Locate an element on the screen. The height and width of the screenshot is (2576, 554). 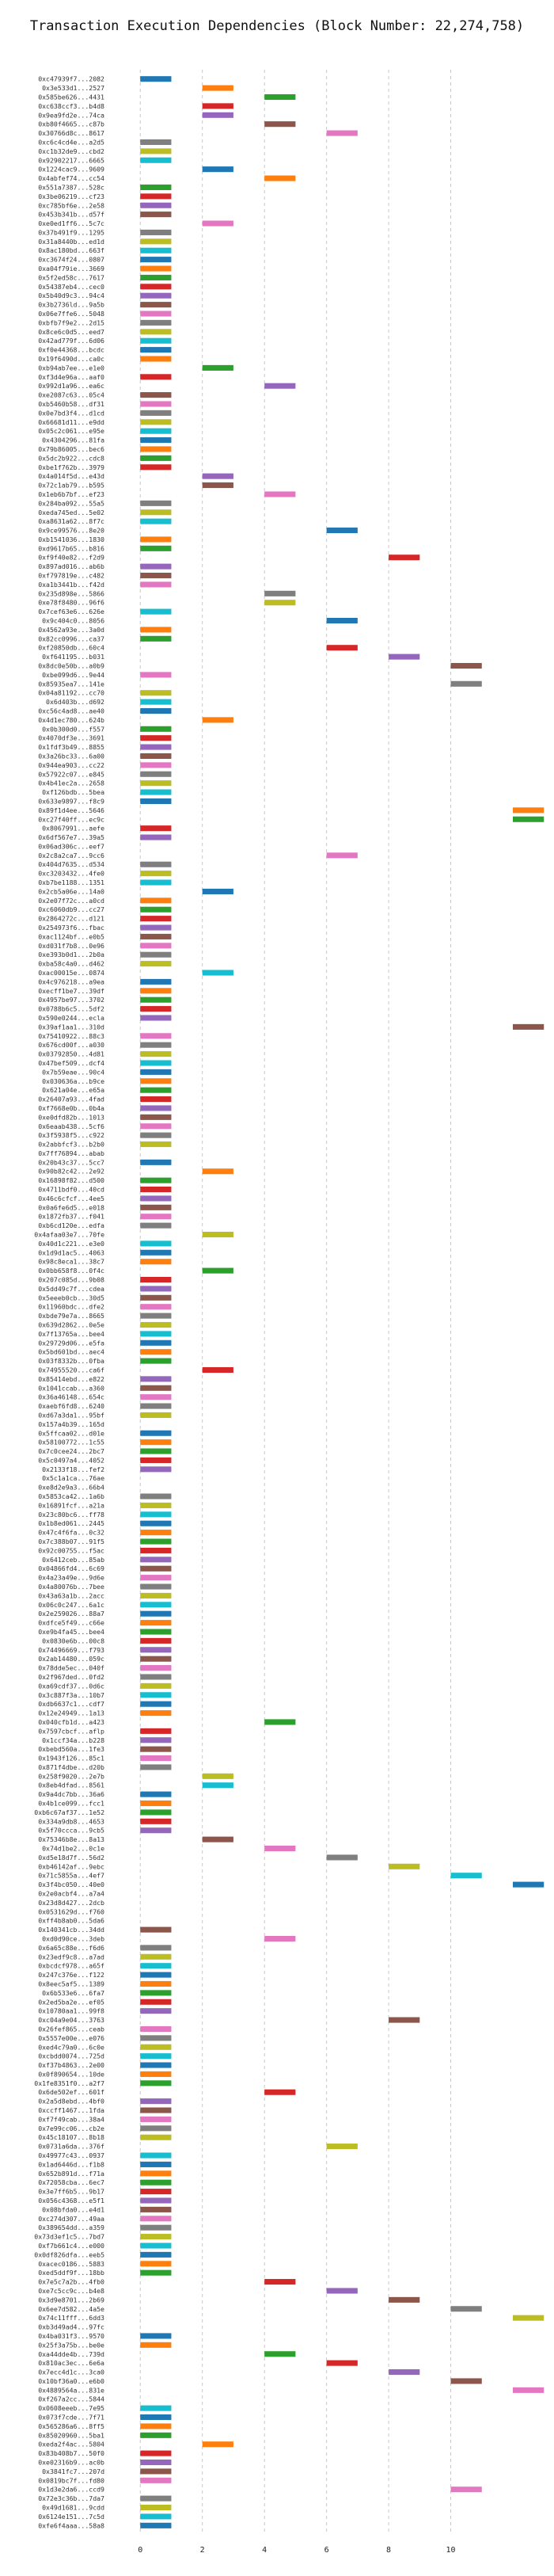
row-label: 0x72058cba...6ec7 is located at coordinates (71, 2182).